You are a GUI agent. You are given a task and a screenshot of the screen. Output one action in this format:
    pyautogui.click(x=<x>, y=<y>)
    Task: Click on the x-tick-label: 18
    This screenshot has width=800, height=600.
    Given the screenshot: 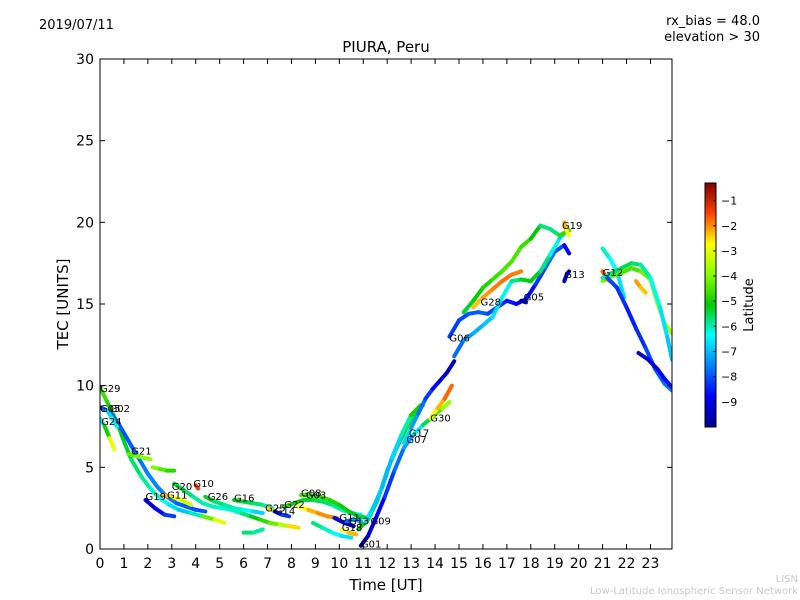 What is the action you would take?
    pyautogui.click(x=531, y=564)
    